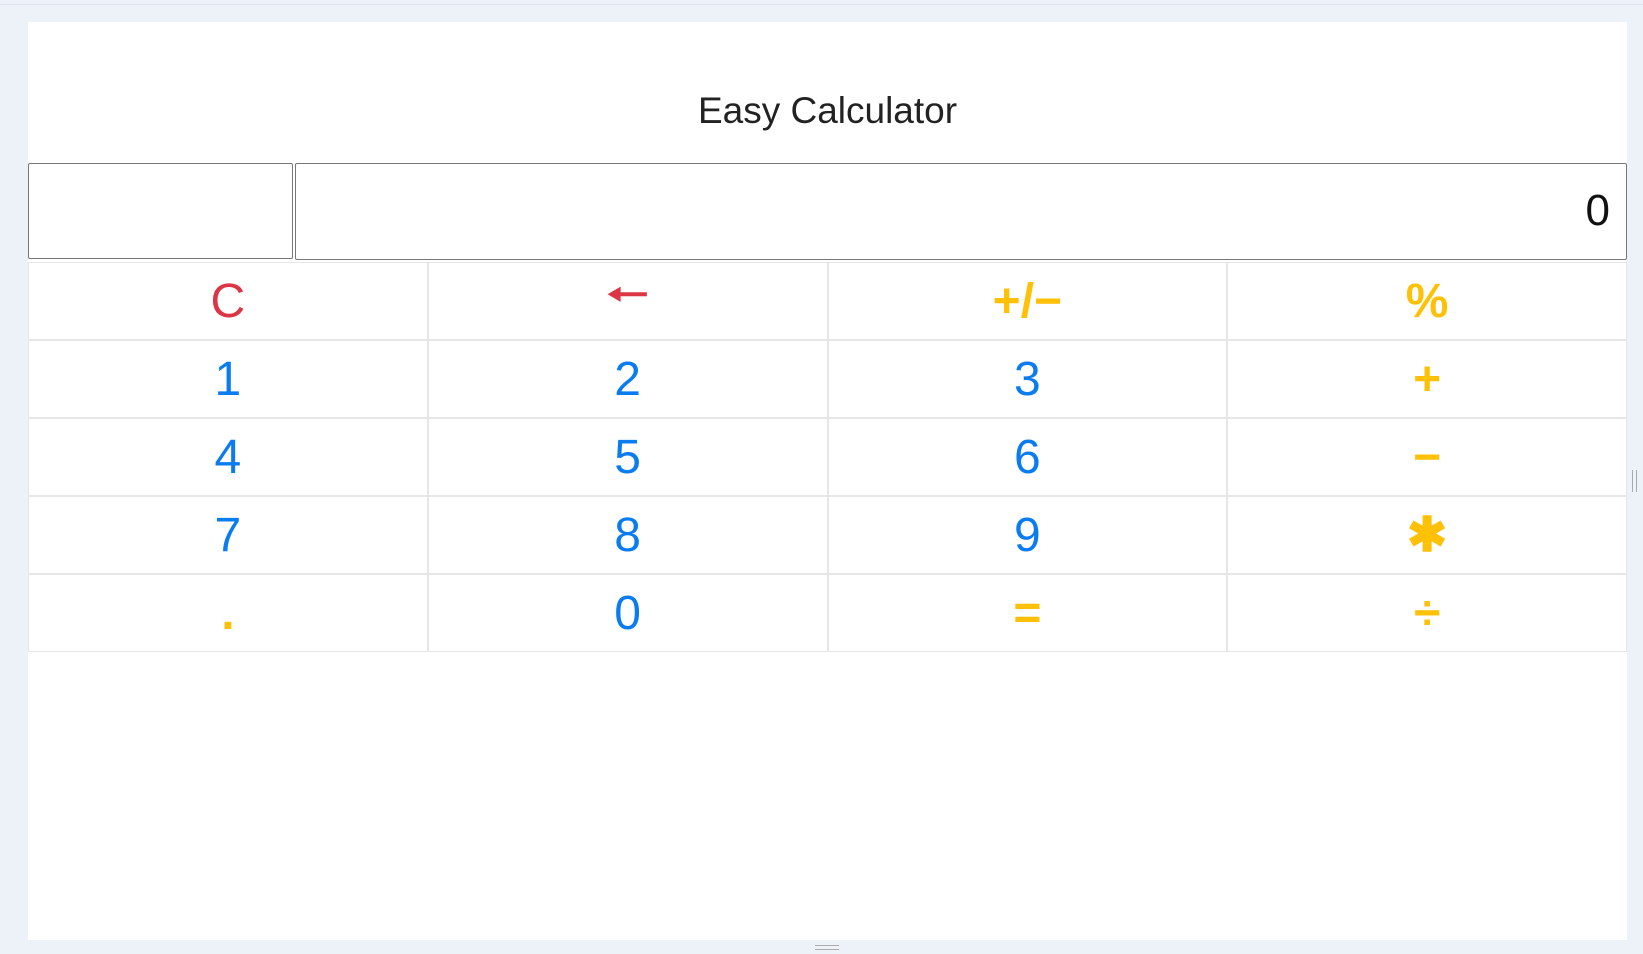  I want to click on horizontal-resize-handle, so click(827, 947).